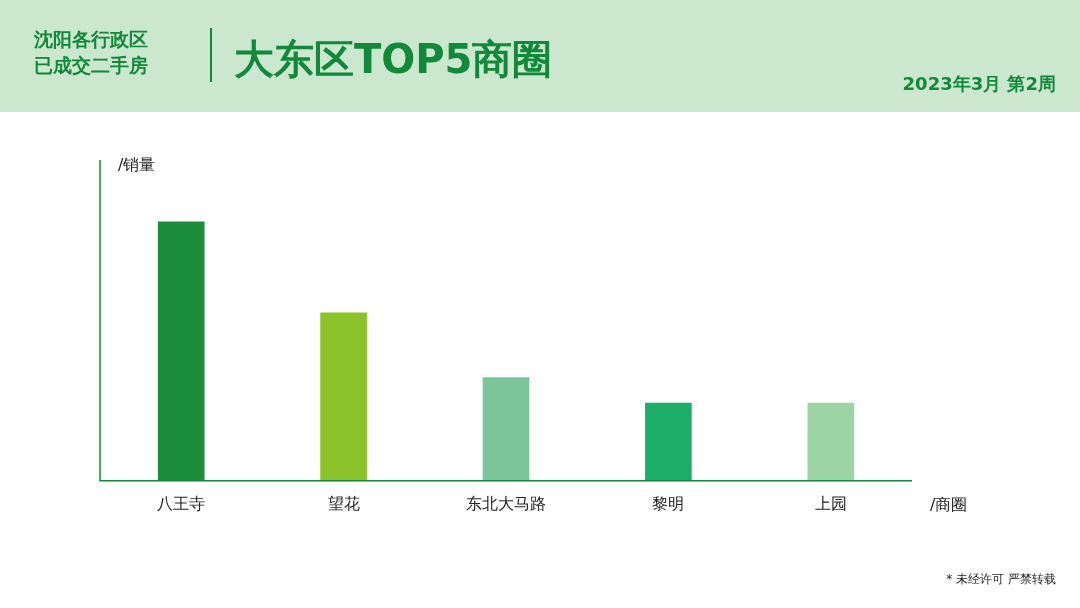 The image size is (1080, 608). What do you see at coordinates (949, 504) in the screenshot?
I see `x-axis-title: /商圈` at bounding box center [949, 504].